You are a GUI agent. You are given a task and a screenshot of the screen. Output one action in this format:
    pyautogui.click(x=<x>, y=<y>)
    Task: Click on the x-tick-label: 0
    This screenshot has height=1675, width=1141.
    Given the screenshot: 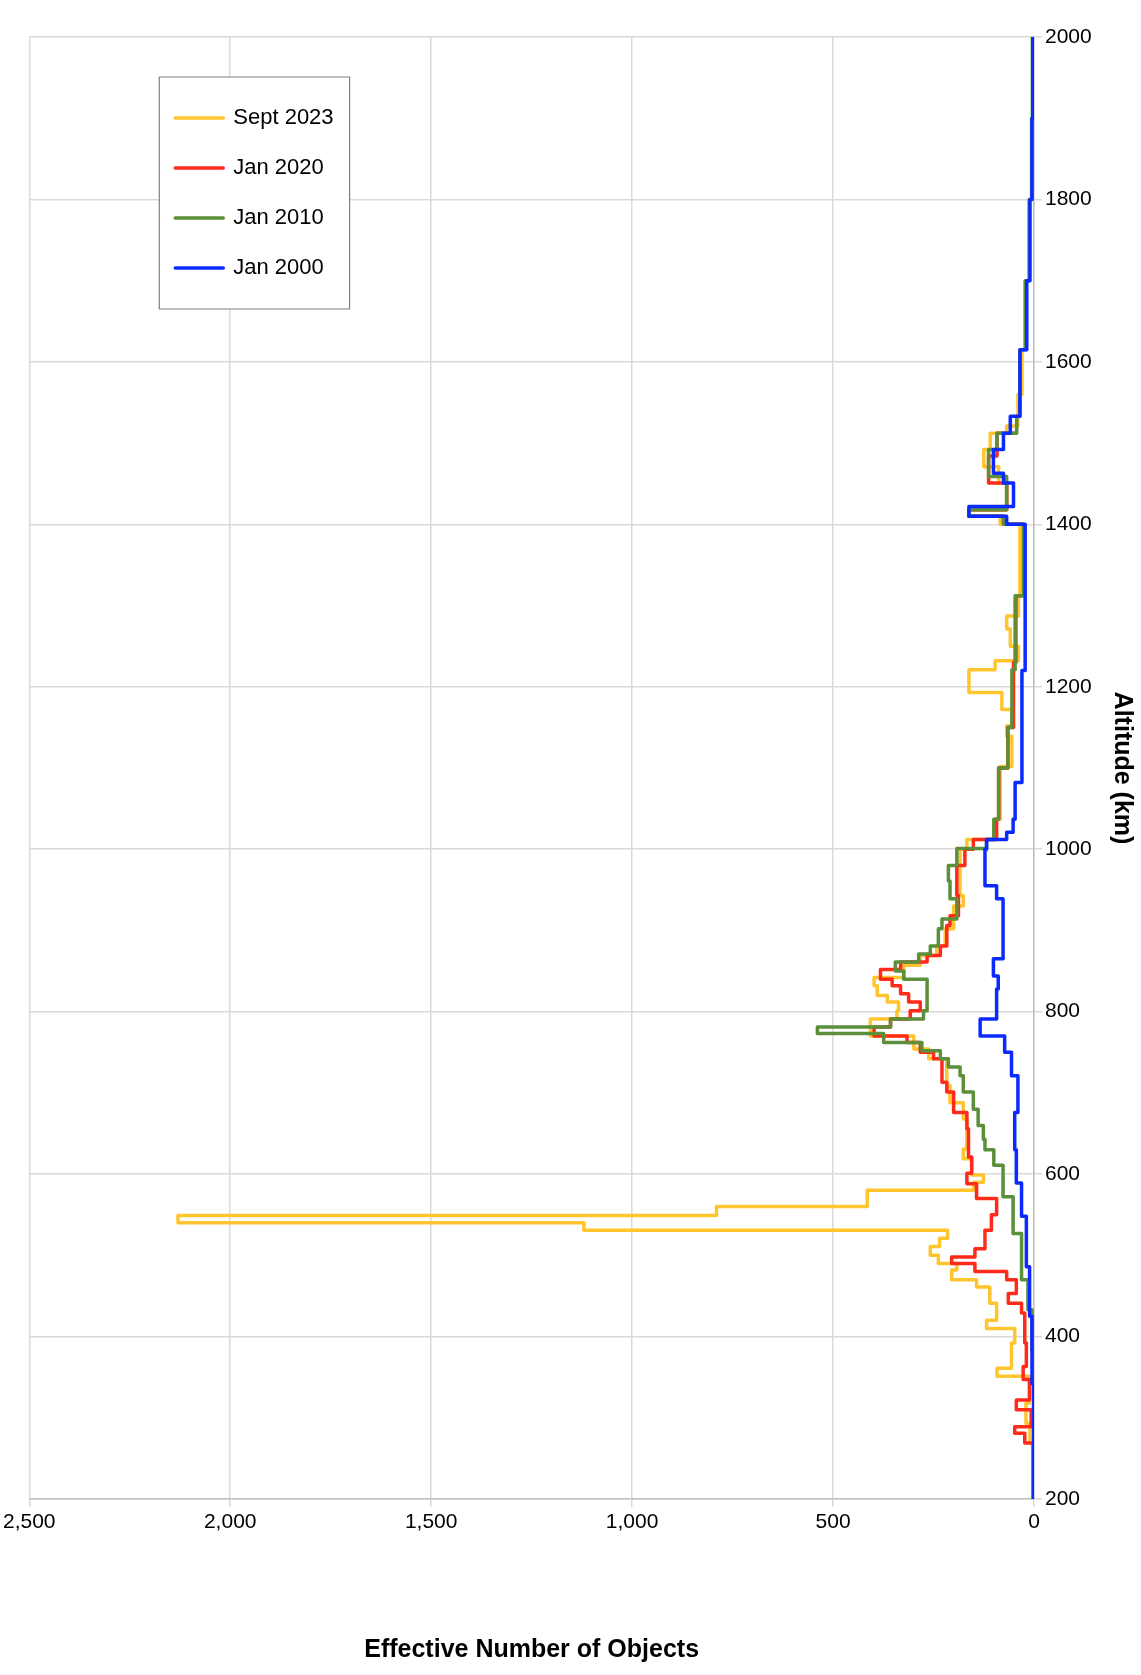 What is the action you would take?
    pyautogui.click(x=1034, y=1521)
    